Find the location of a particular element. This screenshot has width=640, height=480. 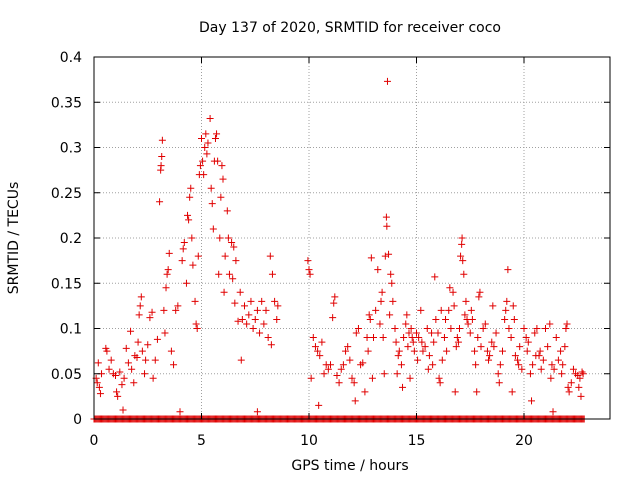

x-axis-label: GPS time / hours is located at coordinates (349, 466).